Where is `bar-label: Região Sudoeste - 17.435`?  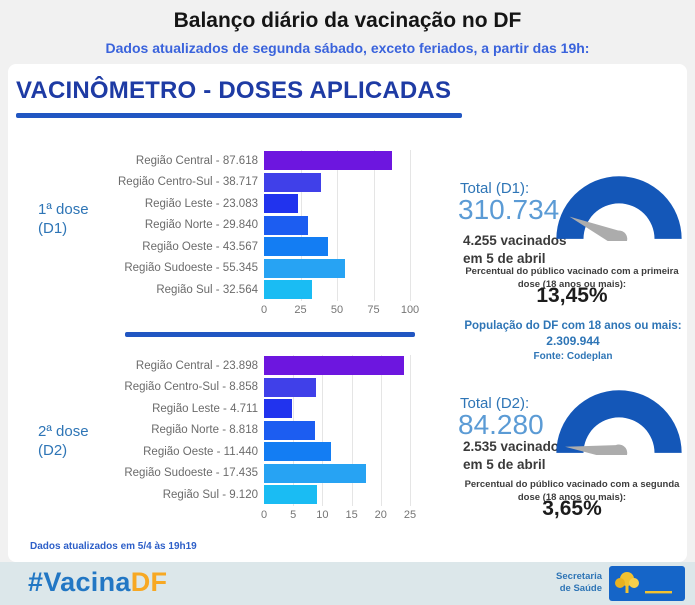
bar-label: Região Sudoeste - 17.435 is located at coordinates (191, 473).